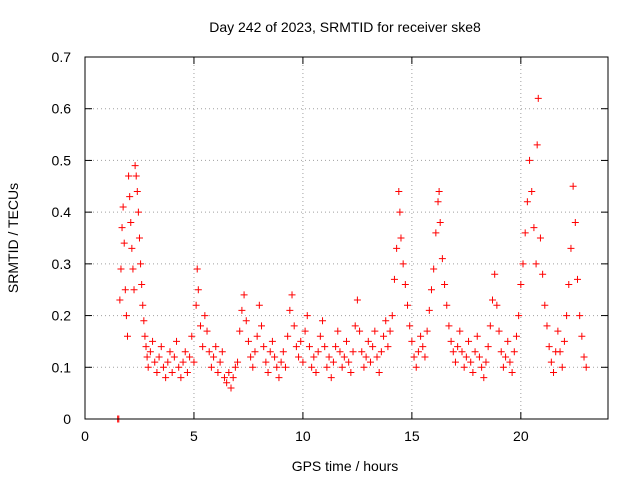 The height and width of the screenshot is (480, 640). What do you see at coordinates (303, 436) in the screenshot?
I see `x-tick-label: 10` at bounding box center [303, 436].